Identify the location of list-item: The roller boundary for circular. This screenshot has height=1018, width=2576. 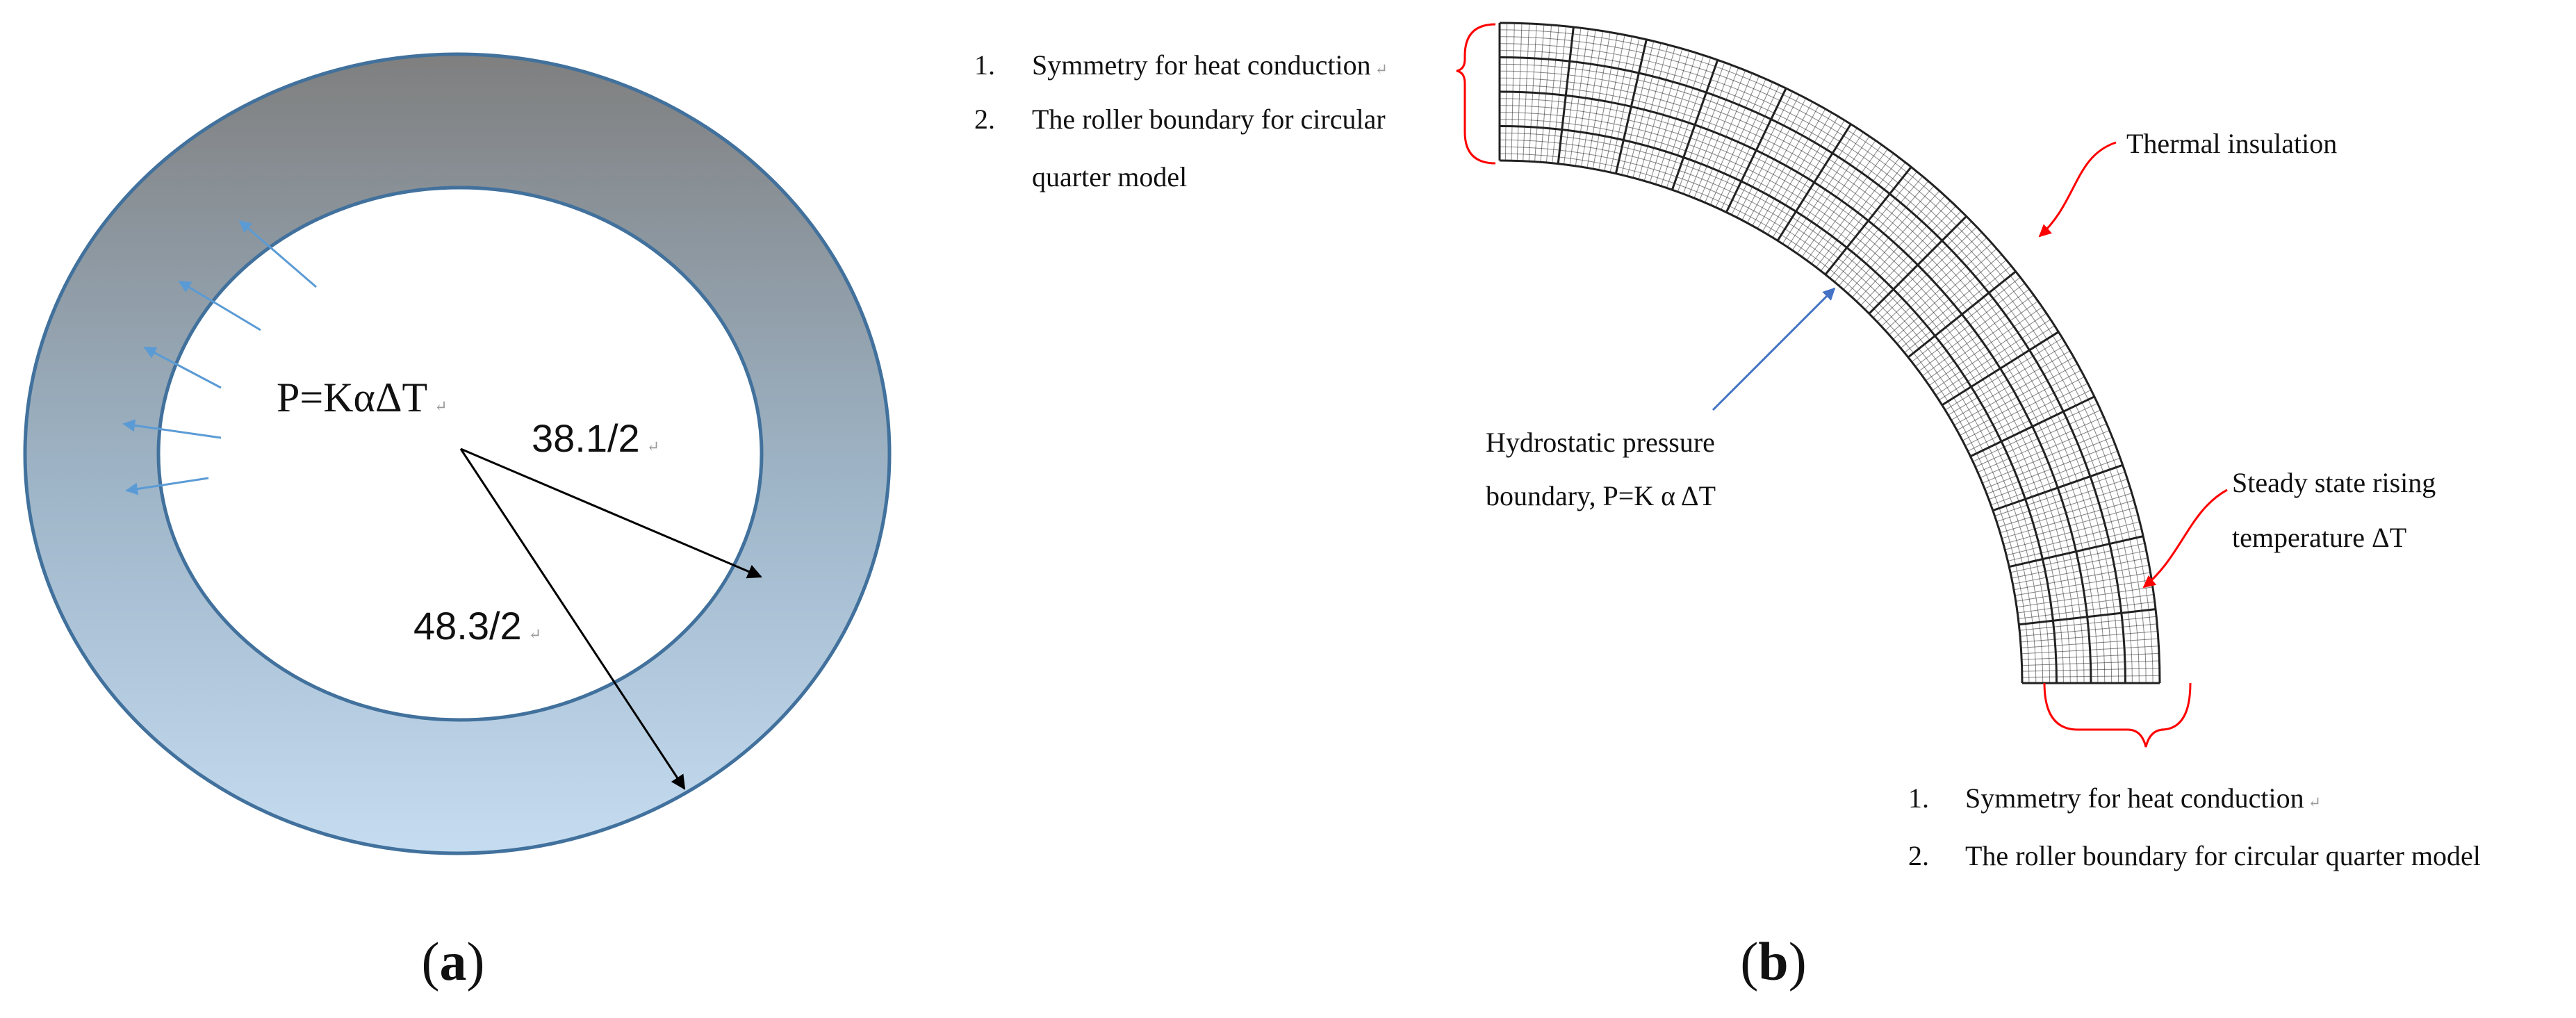
(1209, 119).